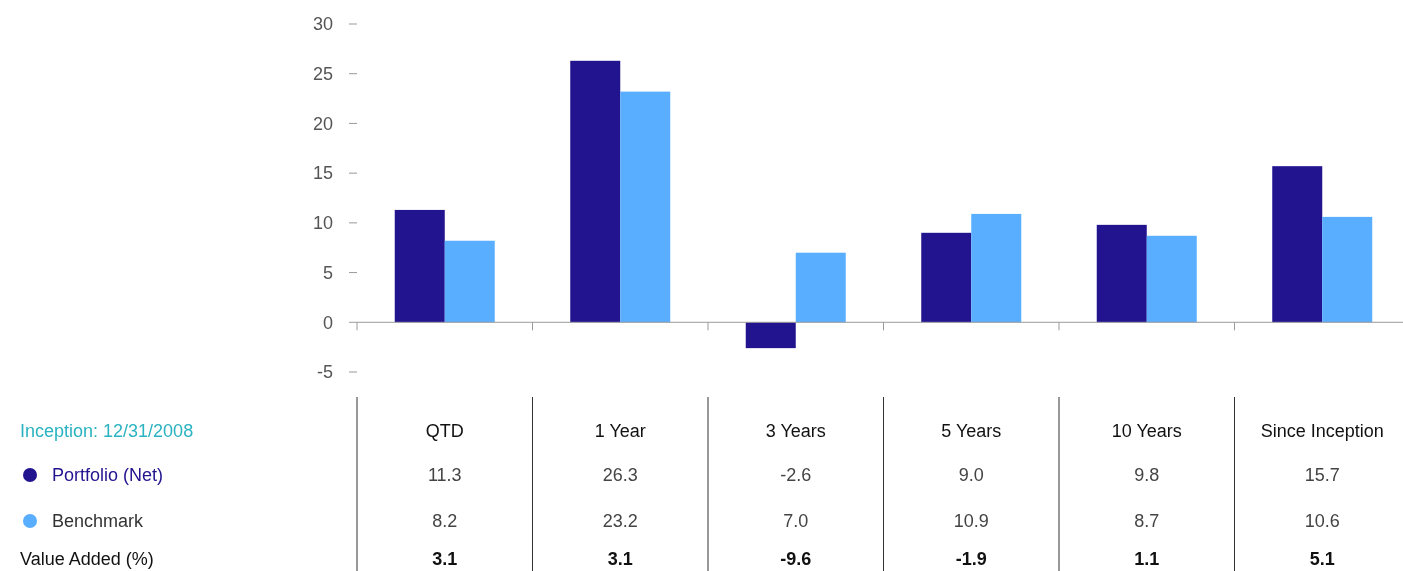 Image resolution: width=1403 pixels, height=571 pixels. Describe the element at coordinates (796, 475) in the screenshot. I see `data-label: -2.6` at that location.